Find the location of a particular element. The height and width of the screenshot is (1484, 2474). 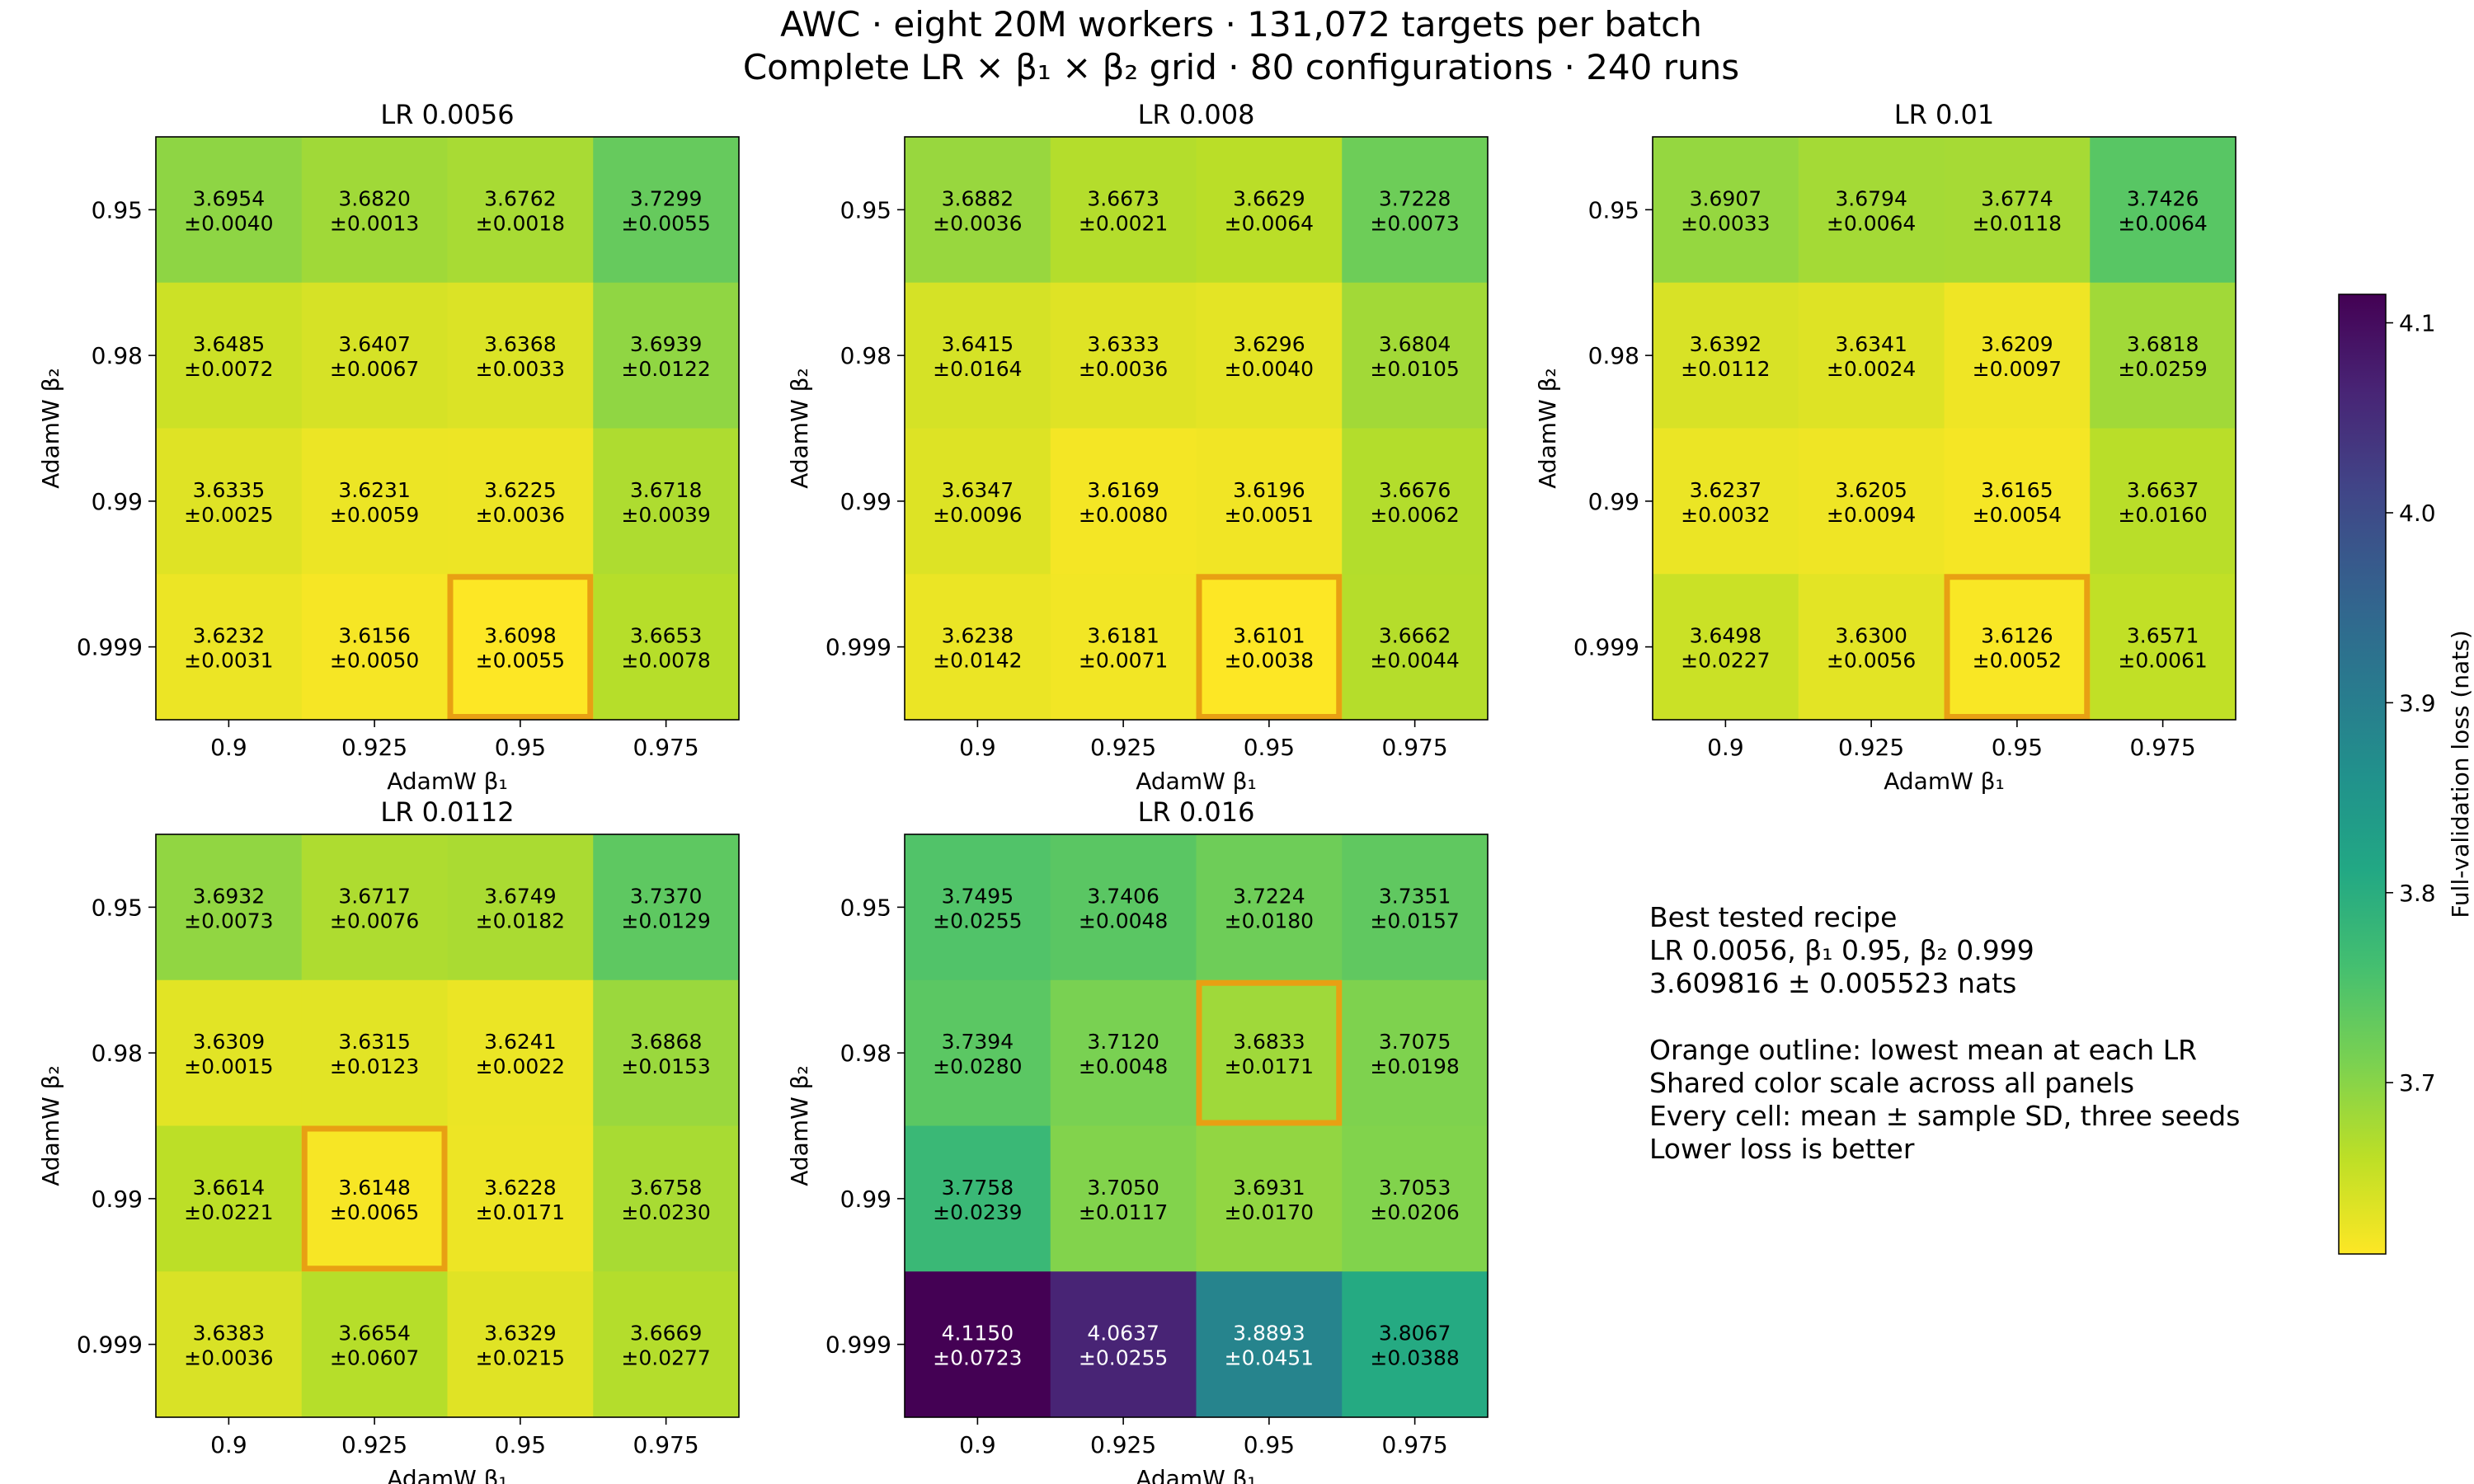

cell-sd-label: ±0.0018 is located at coordinates (520, 223).